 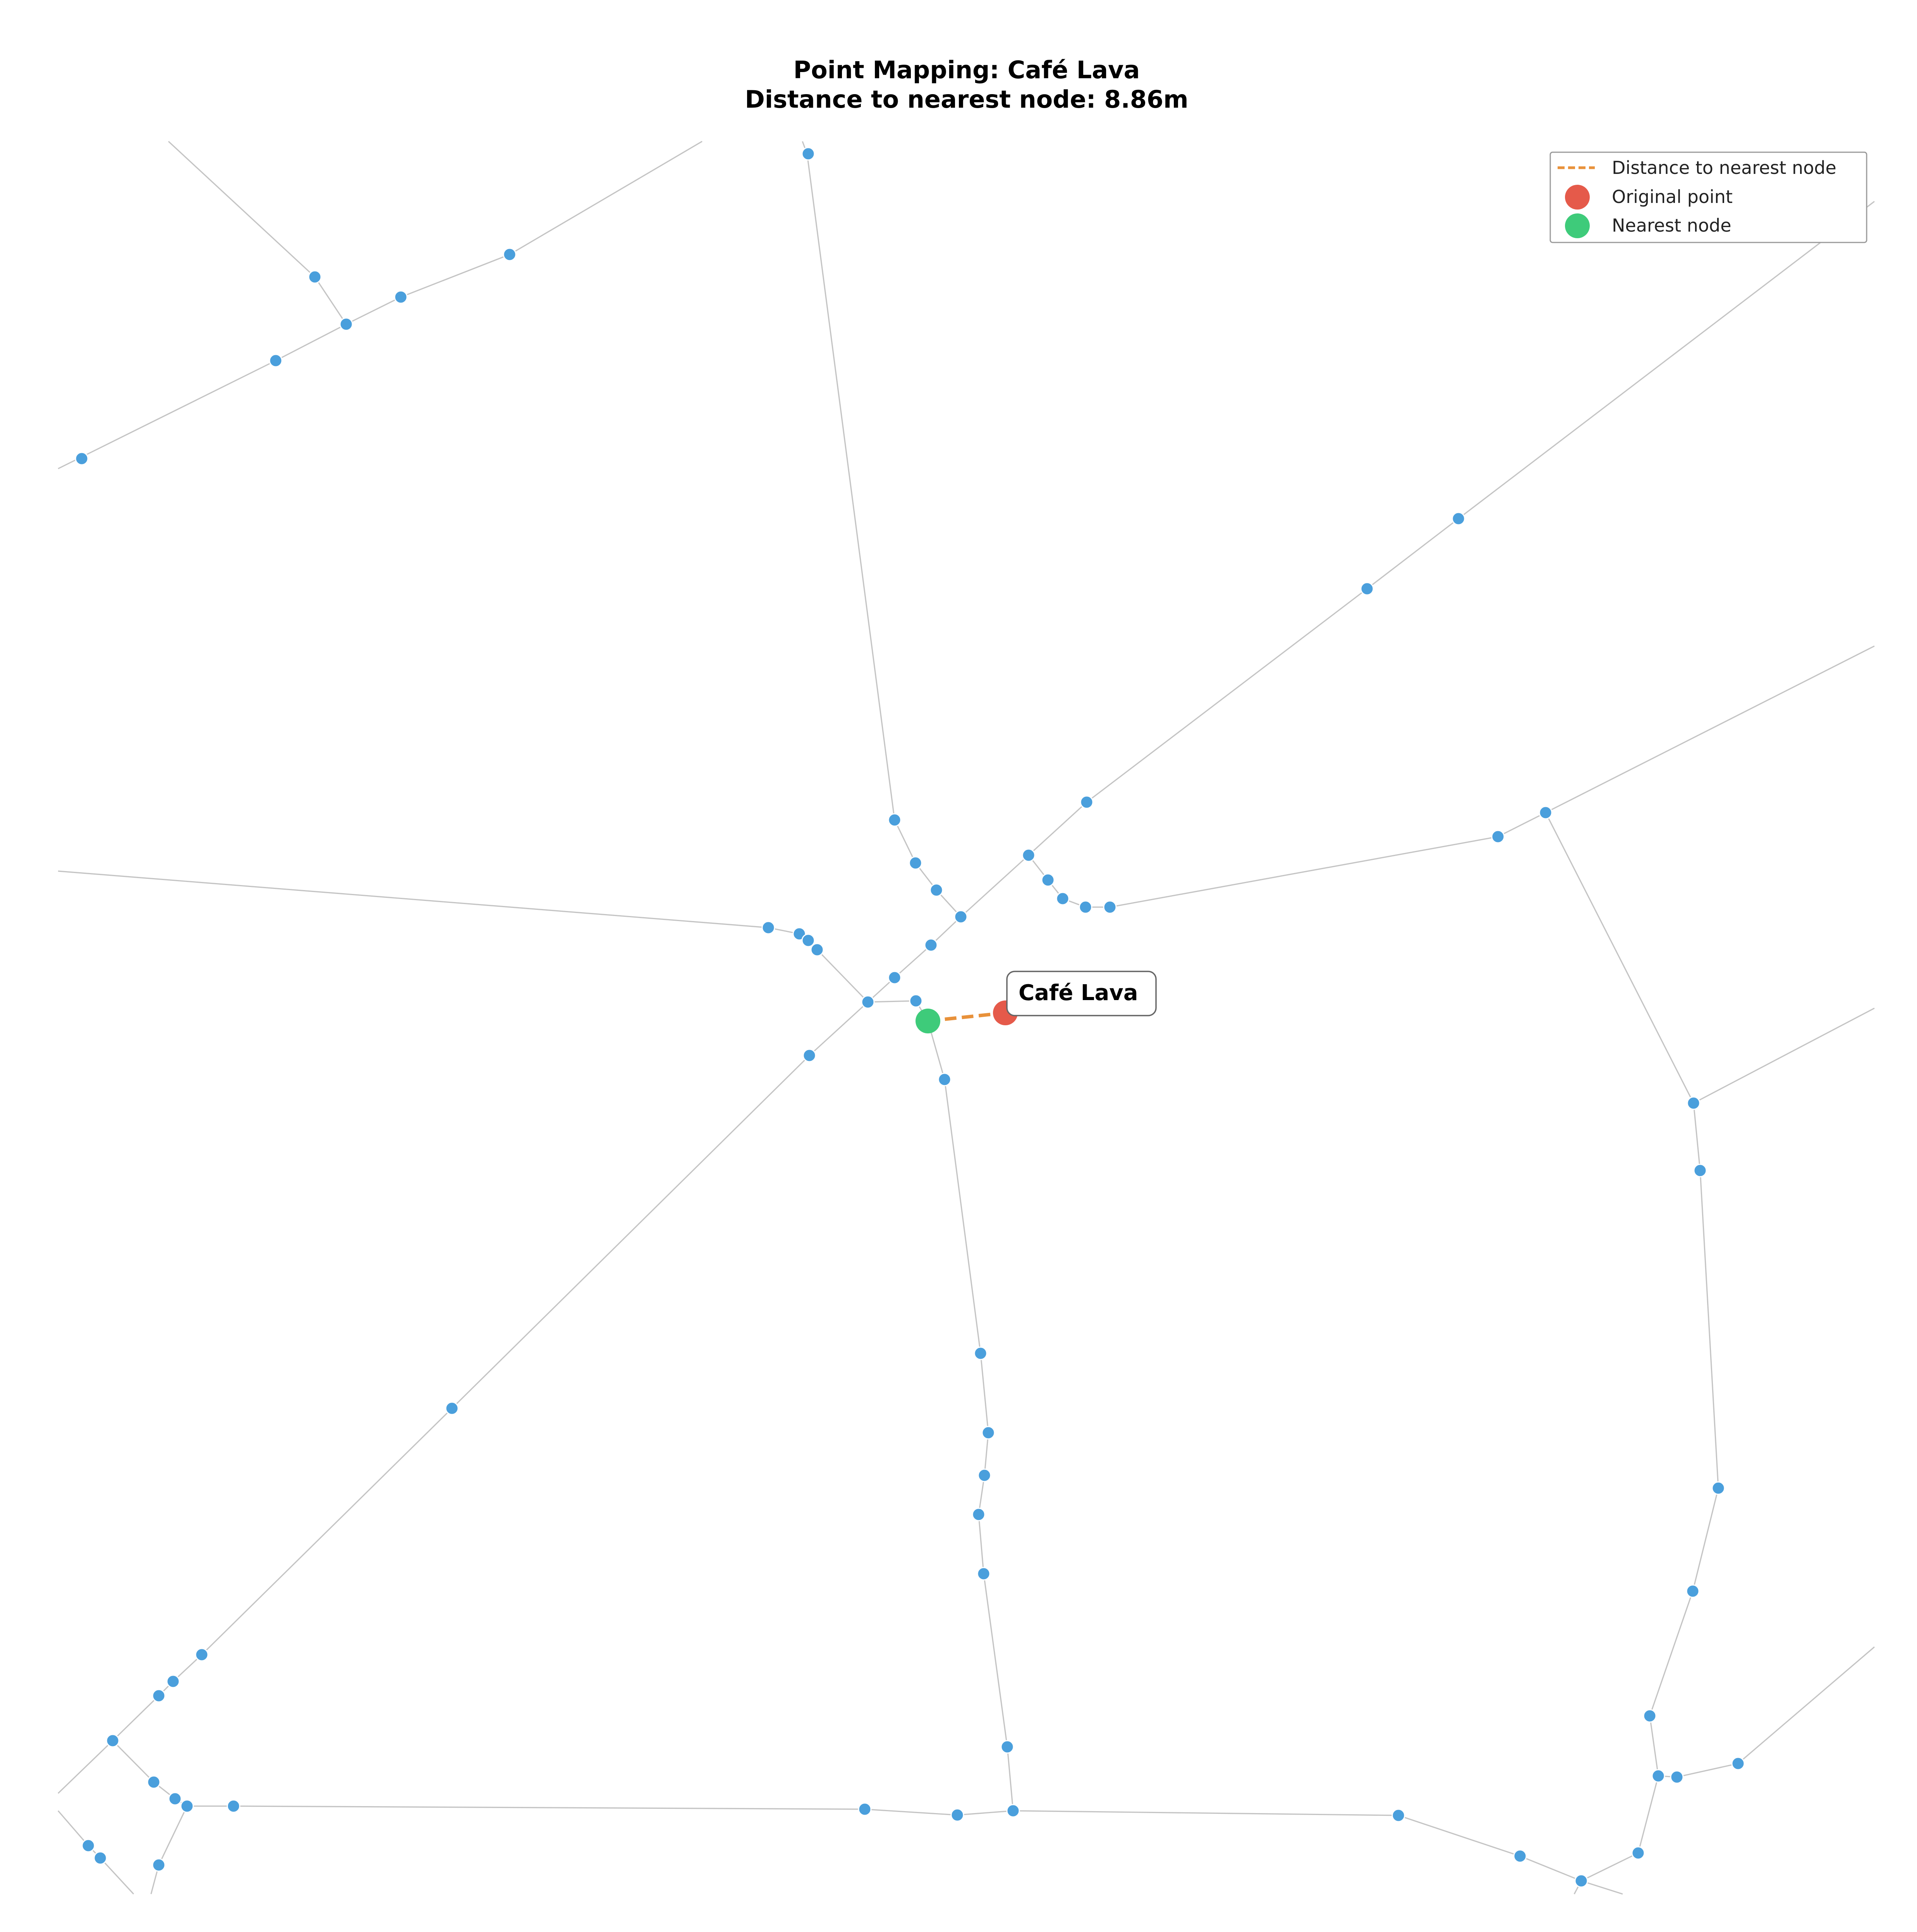 I want to click on legend-box, so click(x=1708, y=197).